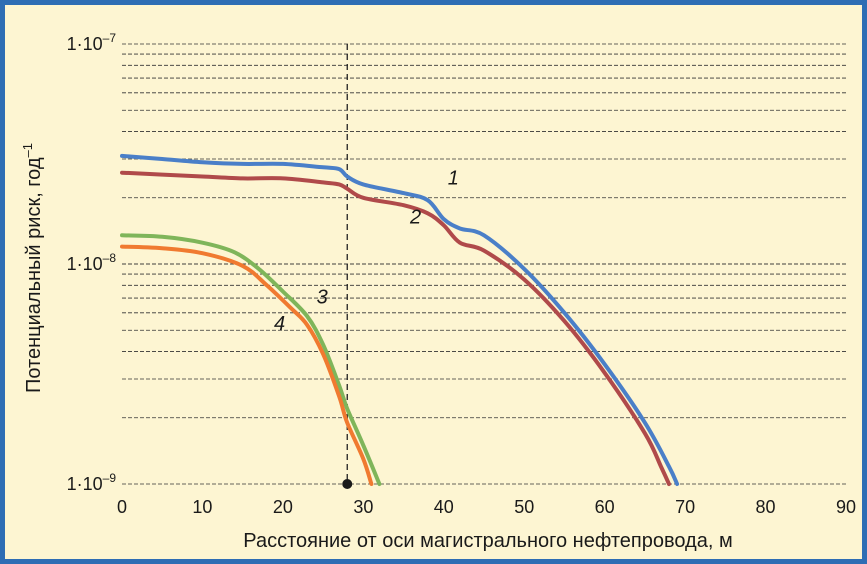 The image size is (867, 564). Describe the element at coordinates (283, 507) in the screenshot. I see `x-tick-label: 20` at that location.